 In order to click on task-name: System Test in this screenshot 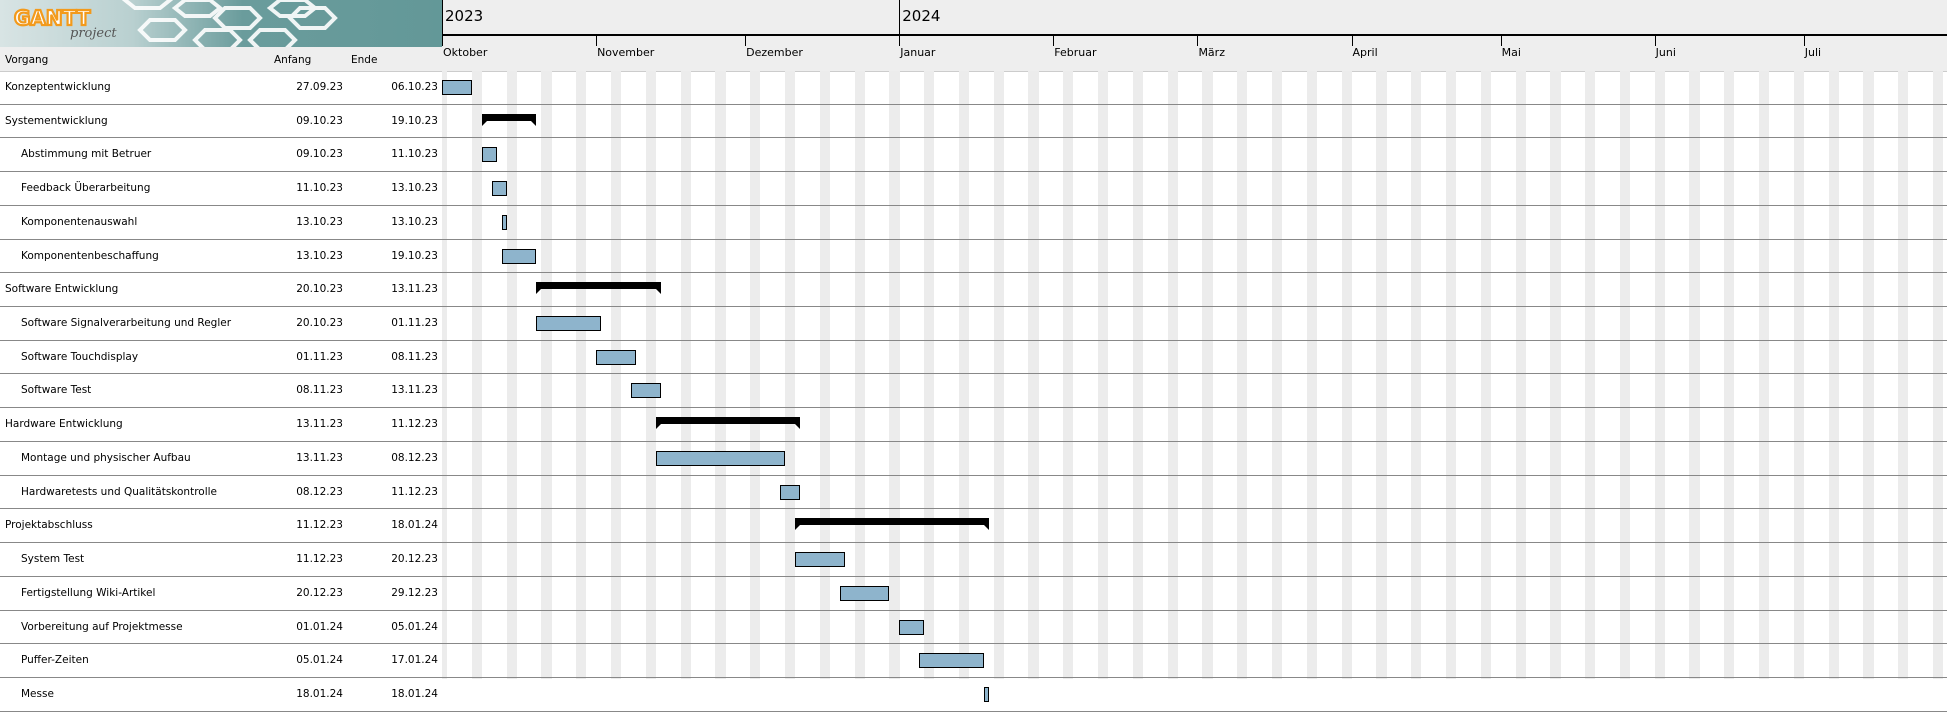, I will do `click(53, 559)`.